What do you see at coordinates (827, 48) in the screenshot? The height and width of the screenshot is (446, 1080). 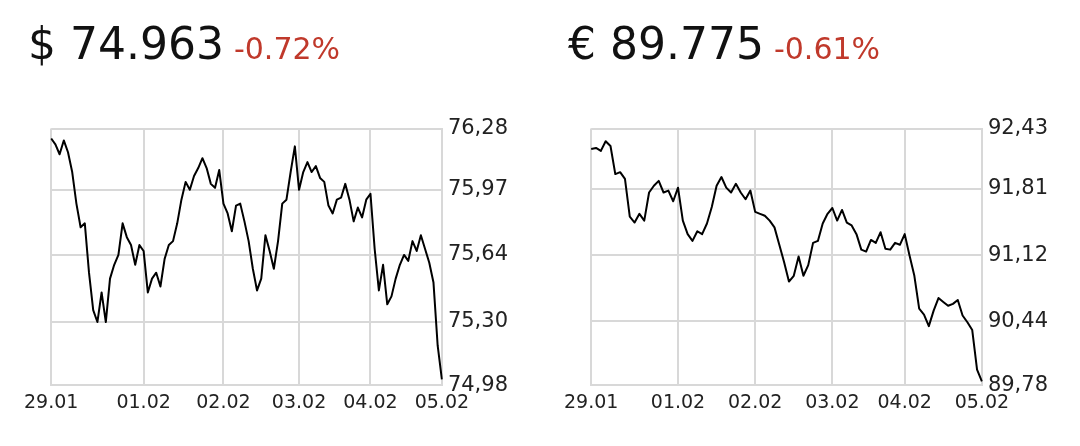 I see `chart-subtitle: -0.61%` at bounding box center [827, 48].